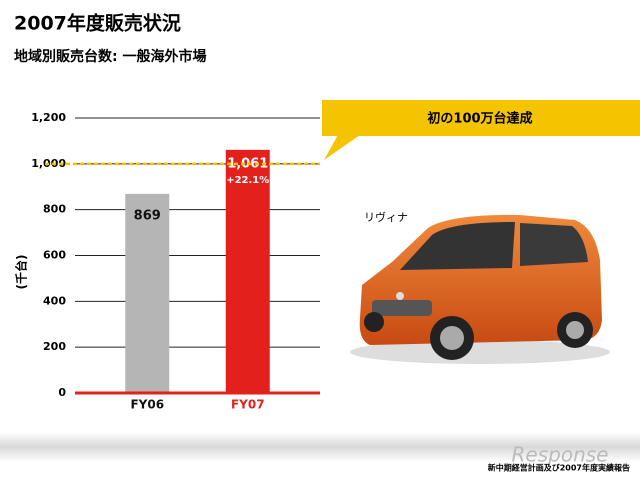 This screenshot has width=640, height=478. What do you see at coordinates (560, 455) in the screenshot?
I see `watermark: Response` at bounding box center [560, 455].